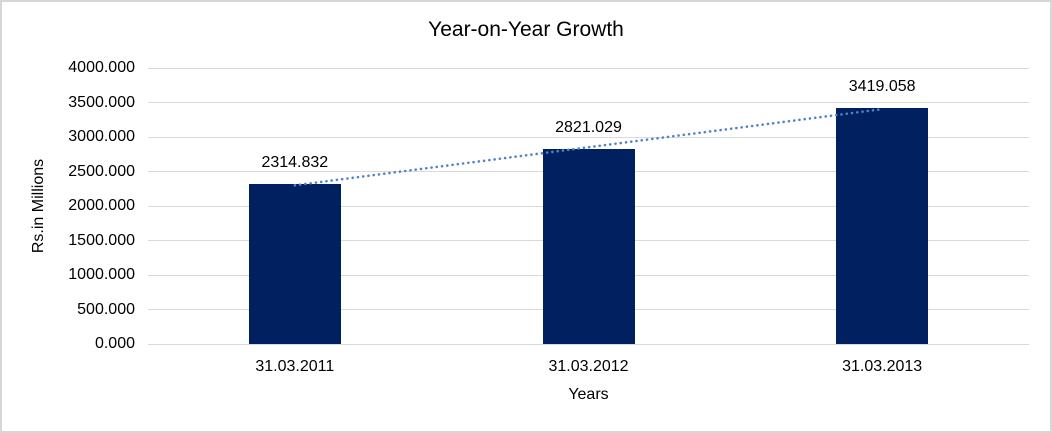 This screenshot has width=1052, height=433. Describe the element at coordinates (588, 394) in the screenshot. I see `x-axis-title: Years` at that location.